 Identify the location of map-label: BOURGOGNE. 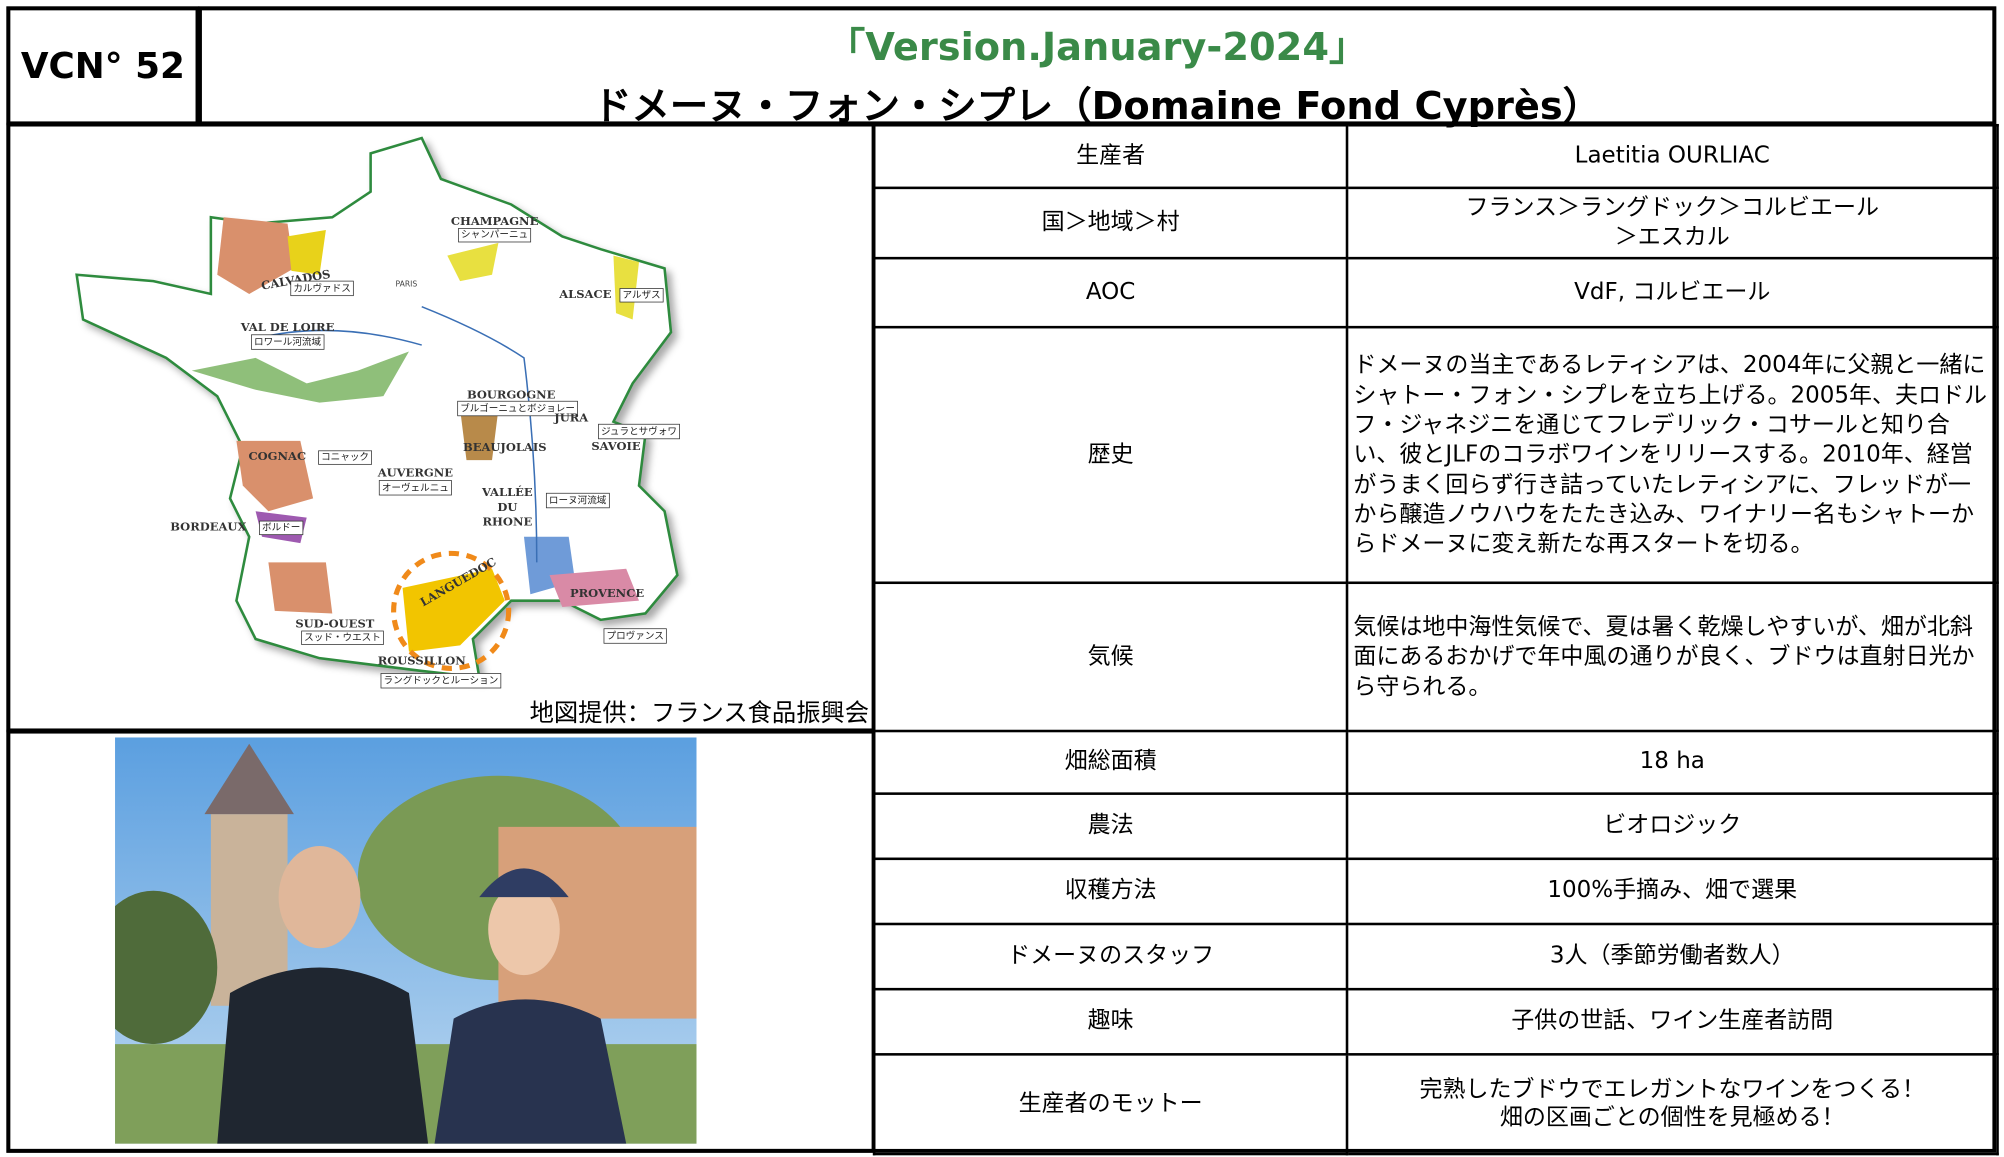
(511, 395).